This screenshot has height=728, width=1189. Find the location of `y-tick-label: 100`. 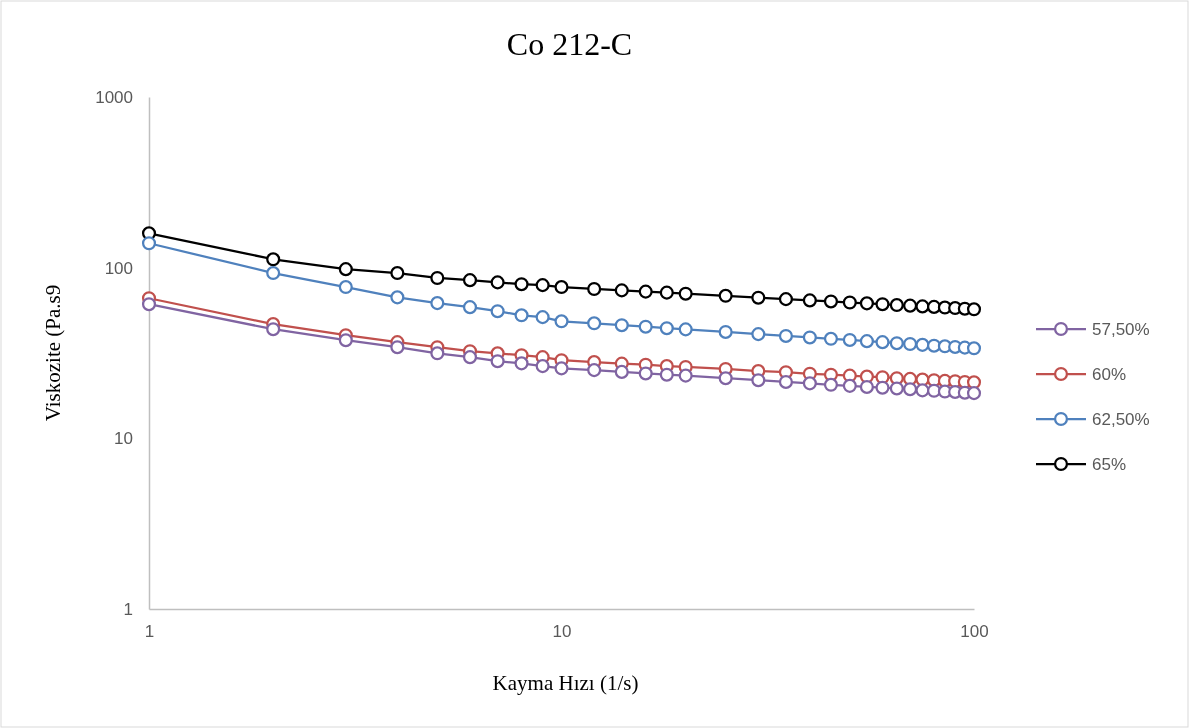

y-tick-label: 100 is located at coordinates (118, 268).